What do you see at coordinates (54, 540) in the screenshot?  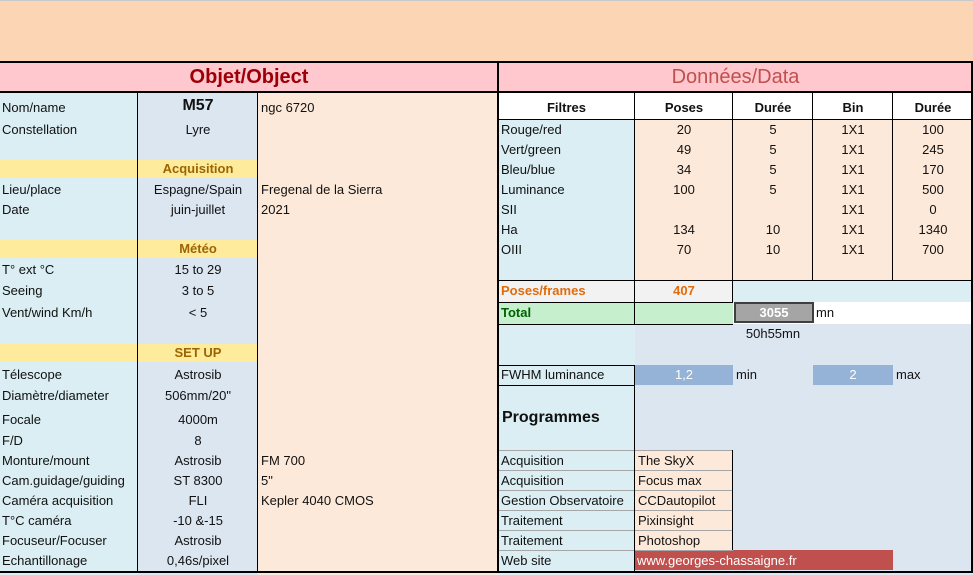 I see `row-label: Focuseur/Focuser` at bounding box center [54, 540].